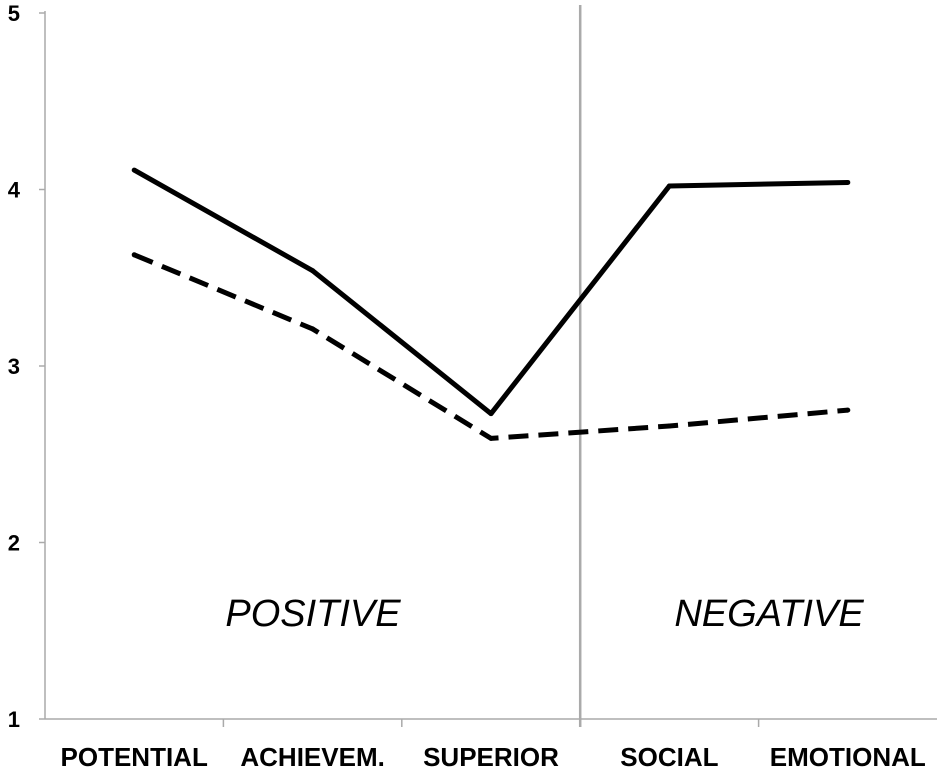  Describe the element at coordinates (14, 543) in the screenshot. I see `y-tick-label: 2` at that location.